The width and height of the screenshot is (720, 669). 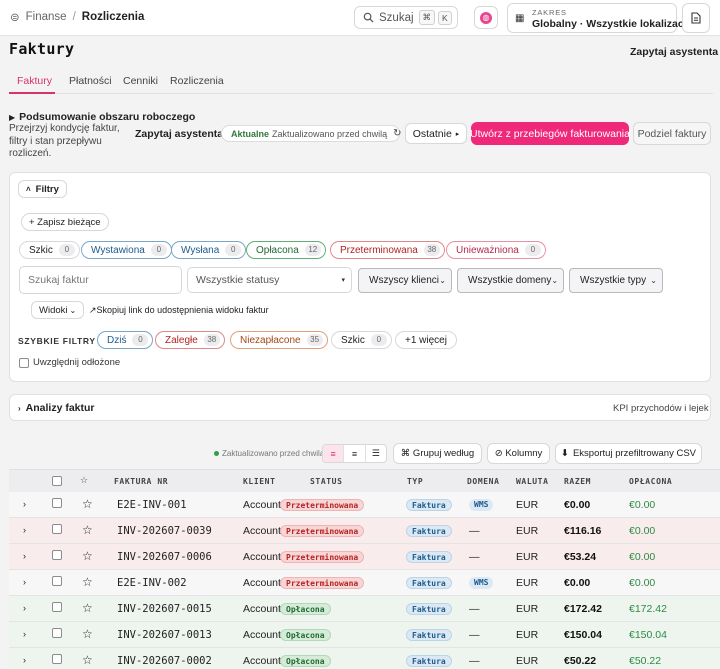 I want to click on analytics-toggle: › Analizy faktur, so click(x=56, y=408).